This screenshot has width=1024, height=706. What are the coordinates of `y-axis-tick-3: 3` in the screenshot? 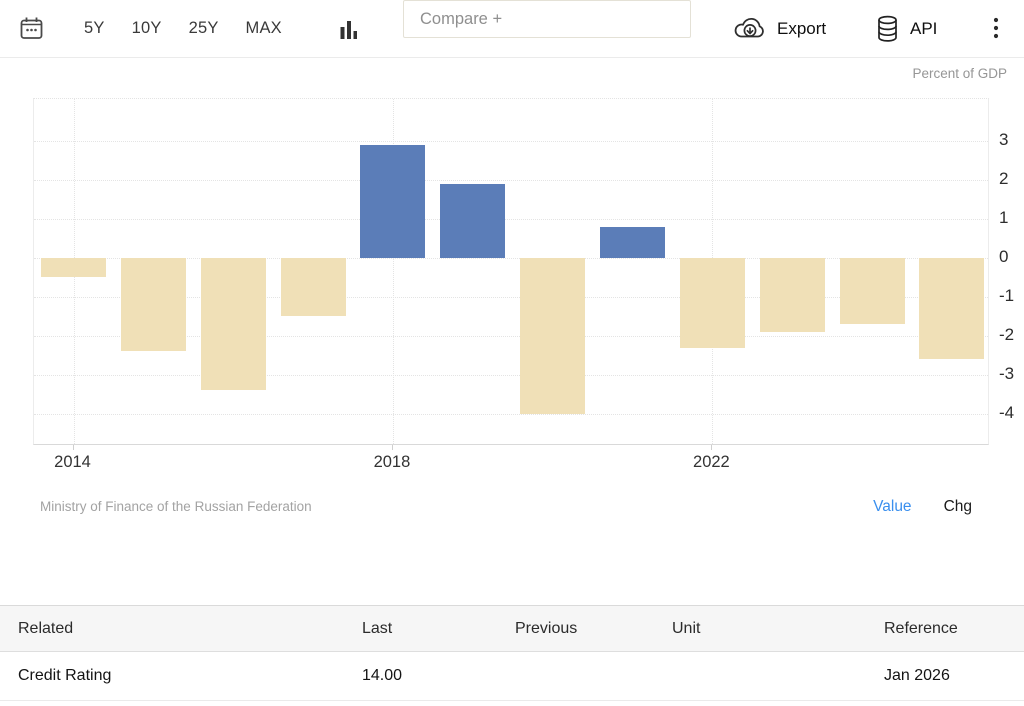 It's located at (1004, 140).